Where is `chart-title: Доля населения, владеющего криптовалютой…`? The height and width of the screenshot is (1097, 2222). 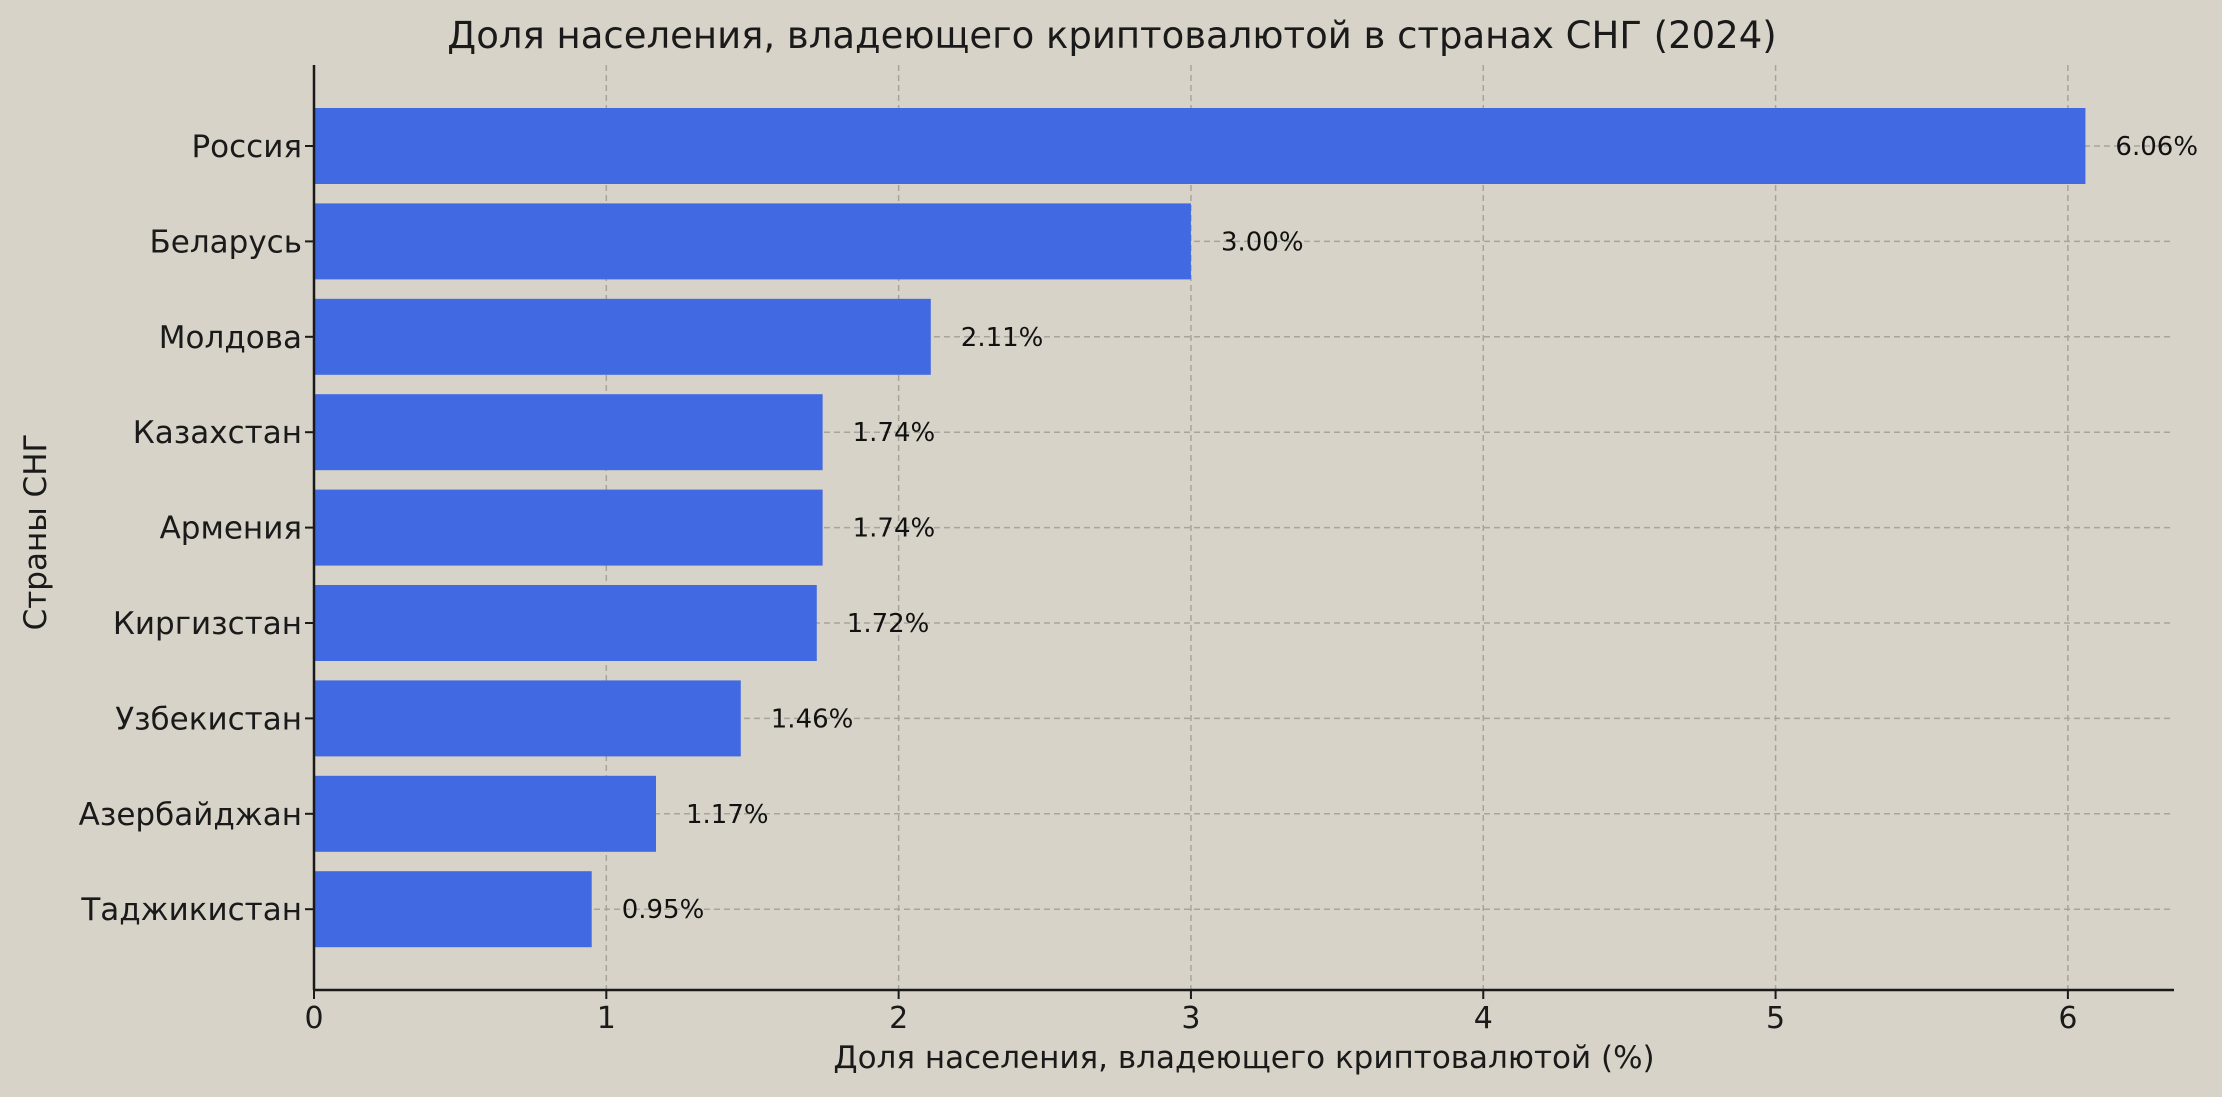
chart-title: Доля населения, владеющего криптовалютой… is located at coordinates (1111, 35).